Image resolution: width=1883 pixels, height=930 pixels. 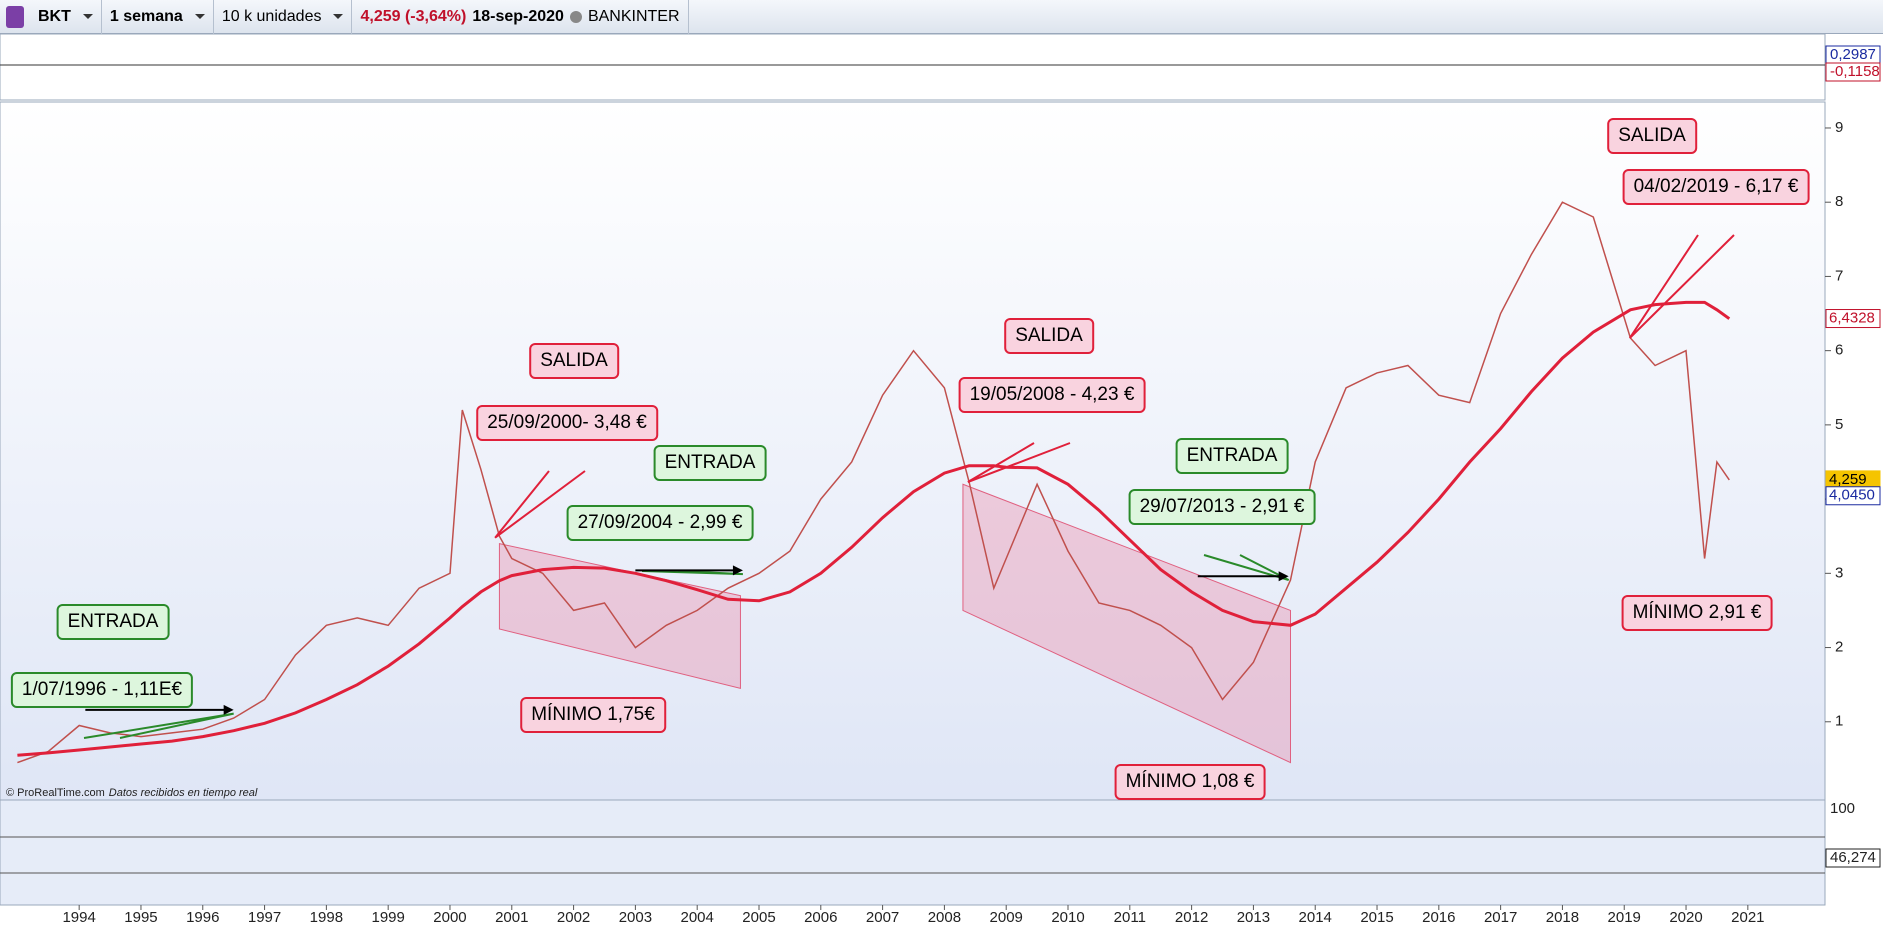 I want to click on y-tick-label: 8, so click(x=1839, y=201).